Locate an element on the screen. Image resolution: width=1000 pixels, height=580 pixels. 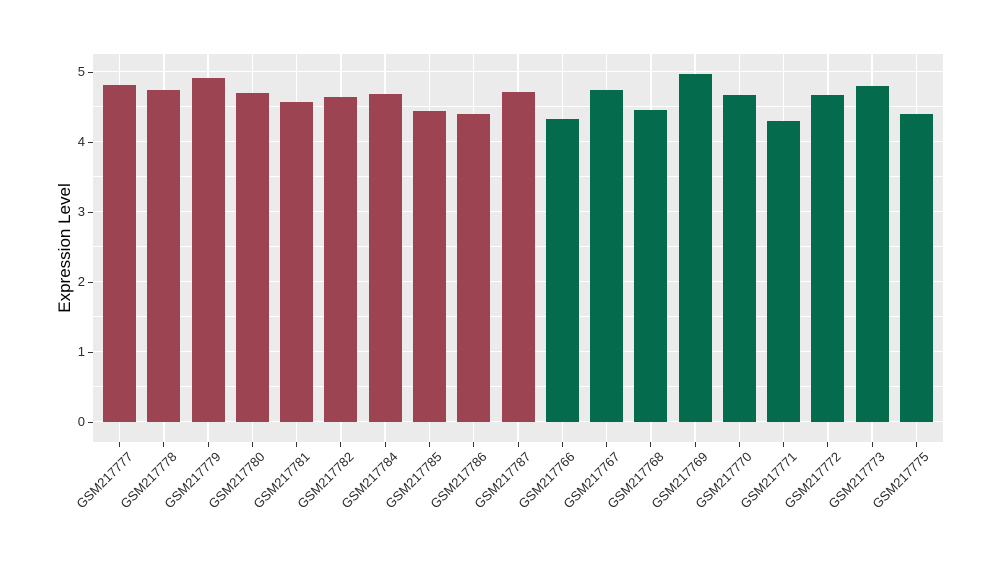
y-tick-label: 4 is located at coordinates (81, 141).